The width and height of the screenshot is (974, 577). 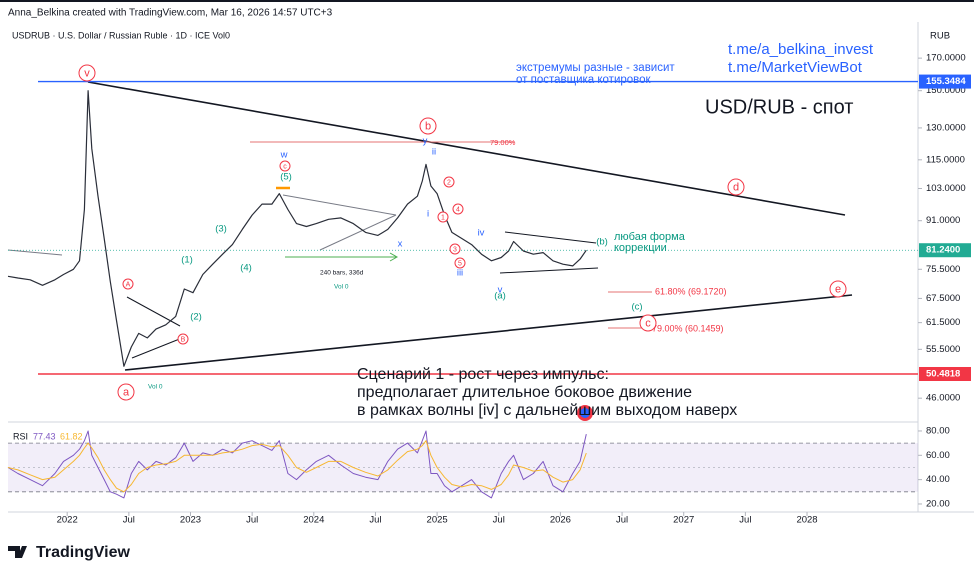 I want to click on y-tick-label: 75.5000, so click(x=943, y=269).